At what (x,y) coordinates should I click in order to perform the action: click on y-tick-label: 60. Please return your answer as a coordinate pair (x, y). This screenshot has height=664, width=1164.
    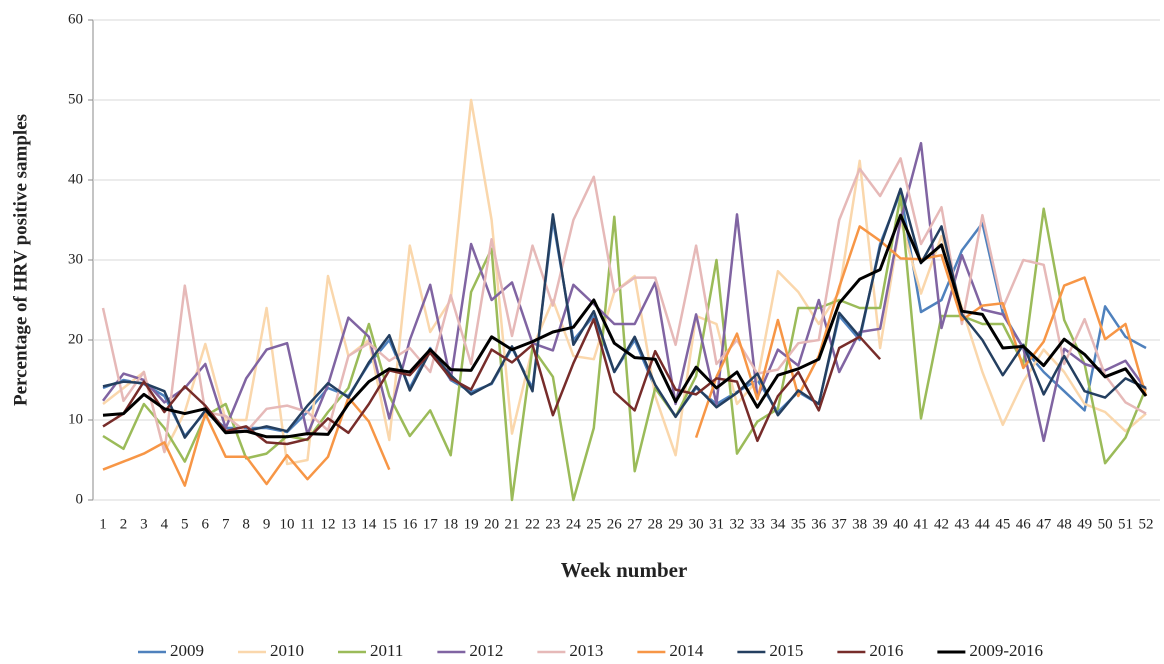
    Looking at the image, I should click on (75, 19).